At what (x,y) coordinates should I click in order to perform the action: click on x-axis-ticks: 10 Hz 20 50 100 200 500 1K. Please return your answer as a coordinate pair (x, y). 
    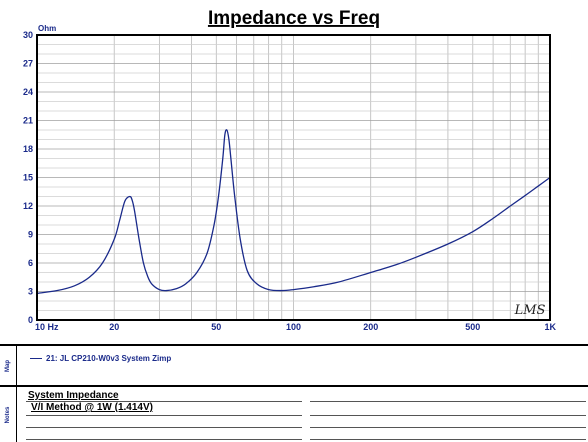
    Looking at the image, I should click on (295, 327).